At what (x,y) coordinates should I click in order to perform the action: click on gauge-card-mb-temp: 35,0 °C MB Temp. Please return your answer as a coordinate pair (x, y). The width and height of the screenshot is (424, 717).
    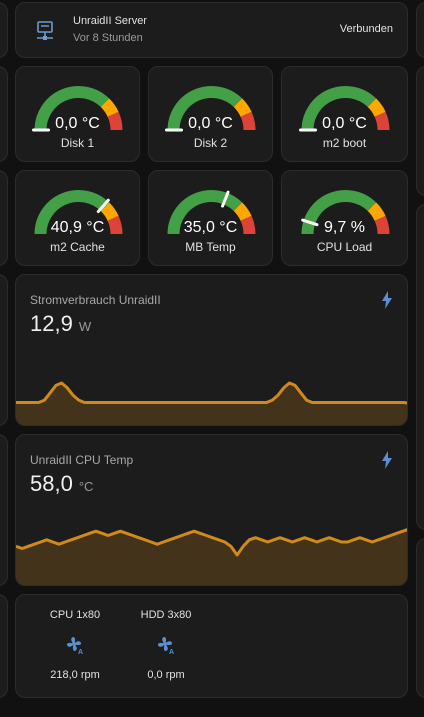
    Looking at the image, I should click on (210, 218).